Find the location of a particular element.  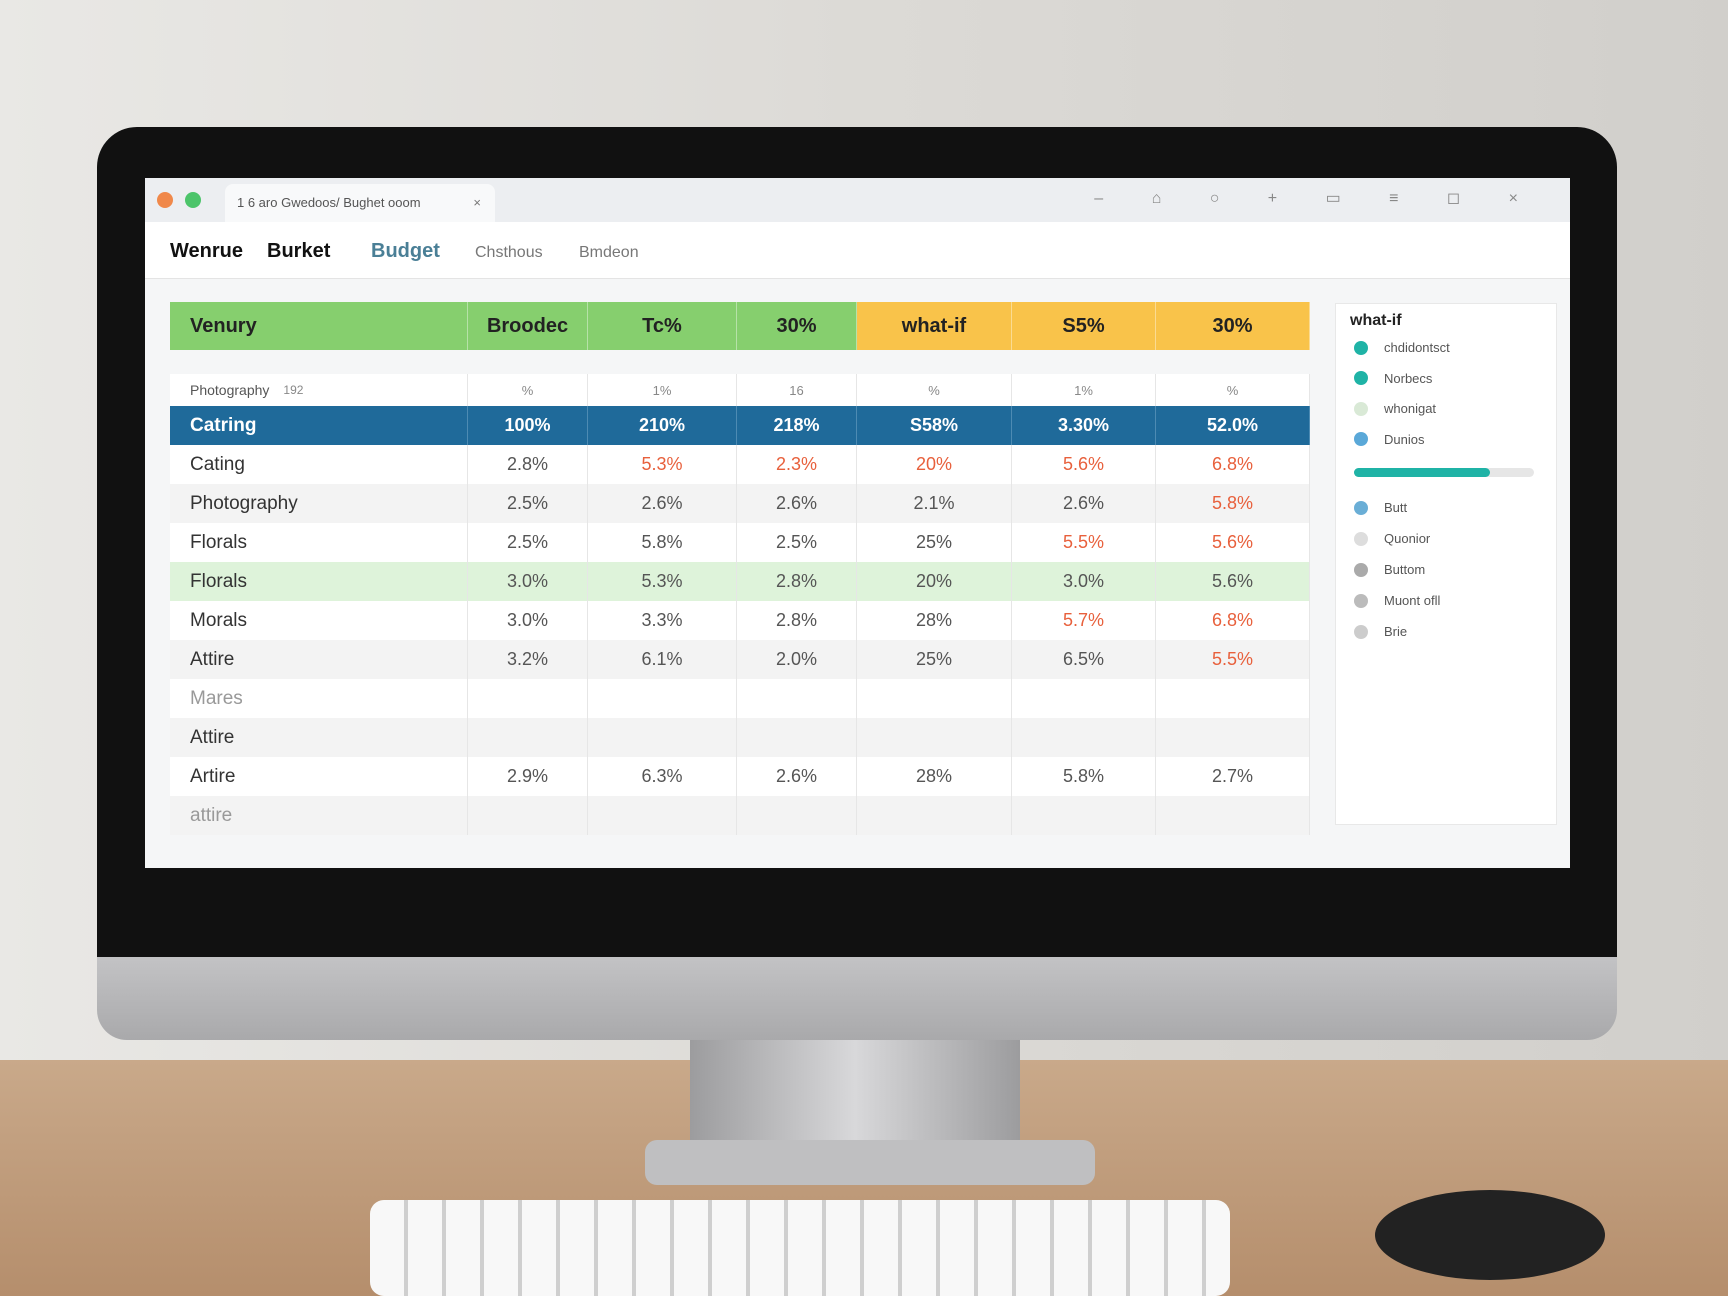

mouse is located at coordinates (1490, 1235).